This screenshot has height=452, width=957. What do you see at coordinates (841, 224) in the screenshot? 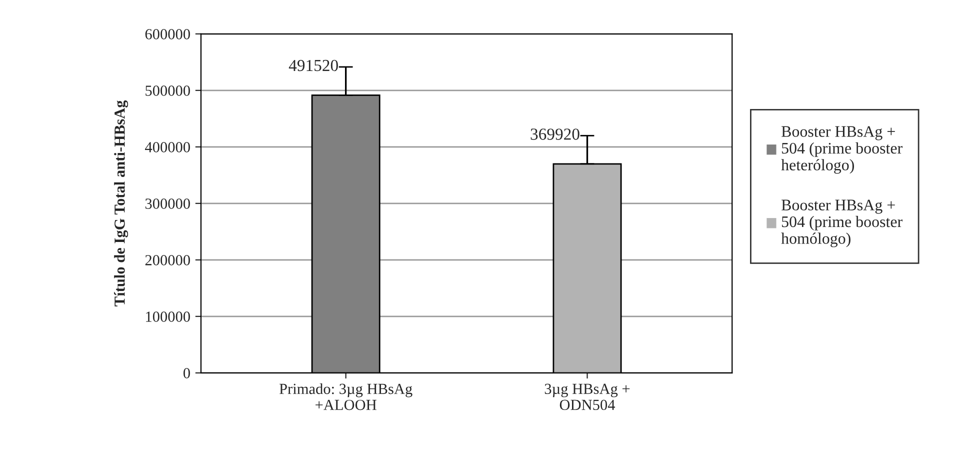
I see `legend-label: Booster HBsAg + 504 (prime booster homólogo)` at bounding box center [841, 224].